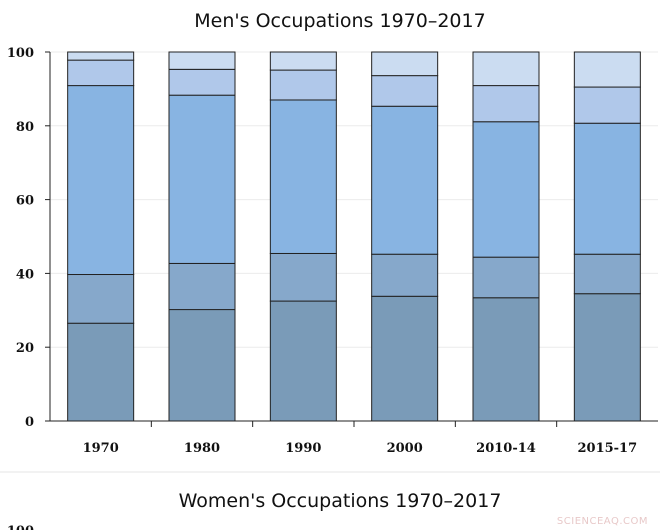 The width and height of the screenshot is (660, 530). I want to click on x-category-label: 2015-17, so click(607, 448).